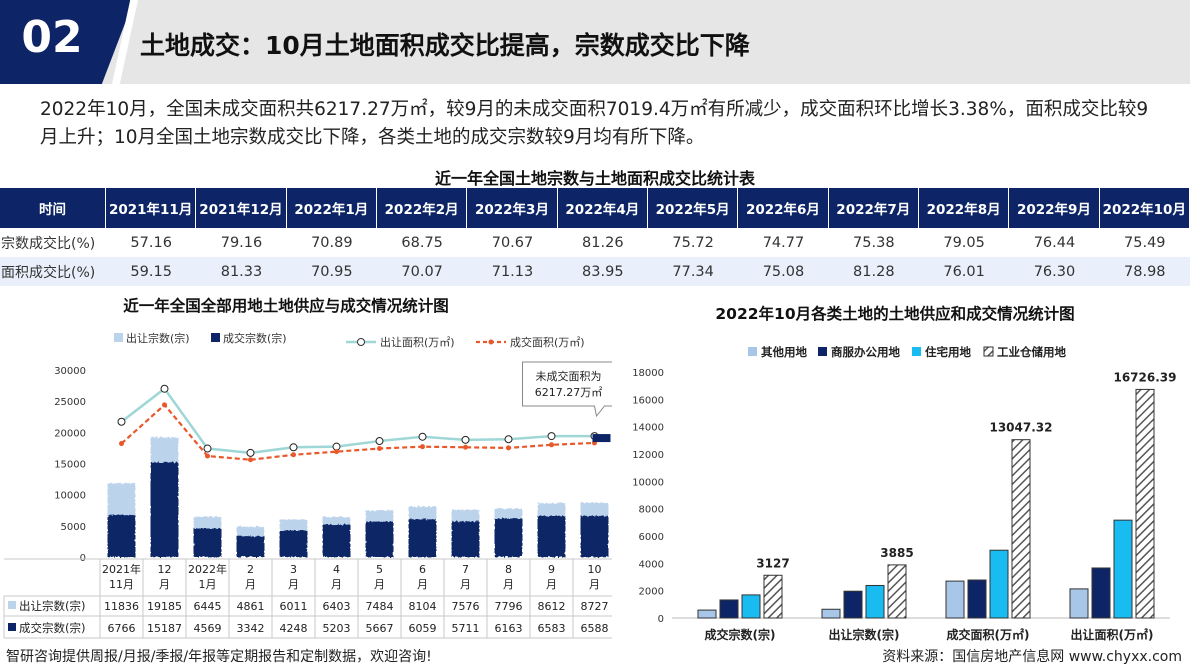  I want to click on table-header-cell: 2021年11月, so click(151, 208).